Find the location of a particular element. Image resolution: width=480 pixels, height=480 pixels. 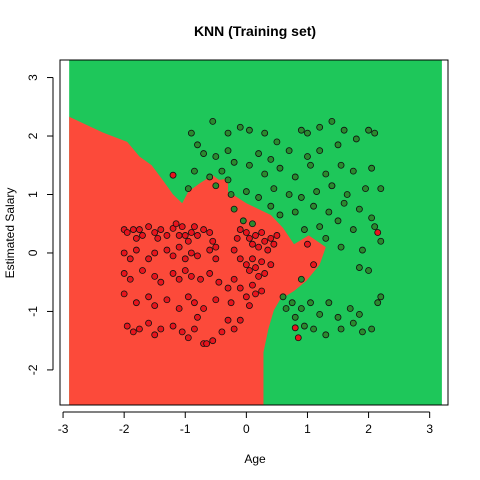

x-tick-label: 3 is located at coordinates (429, 429).